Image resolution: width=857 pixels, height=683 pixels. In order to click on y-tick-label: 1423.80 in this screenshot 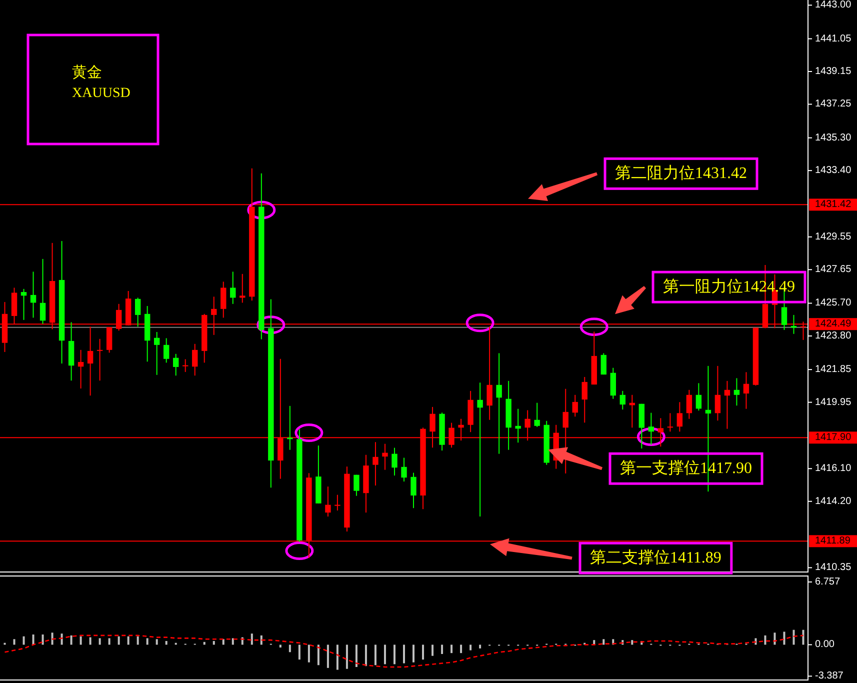, I will do `click(833, 336)`.